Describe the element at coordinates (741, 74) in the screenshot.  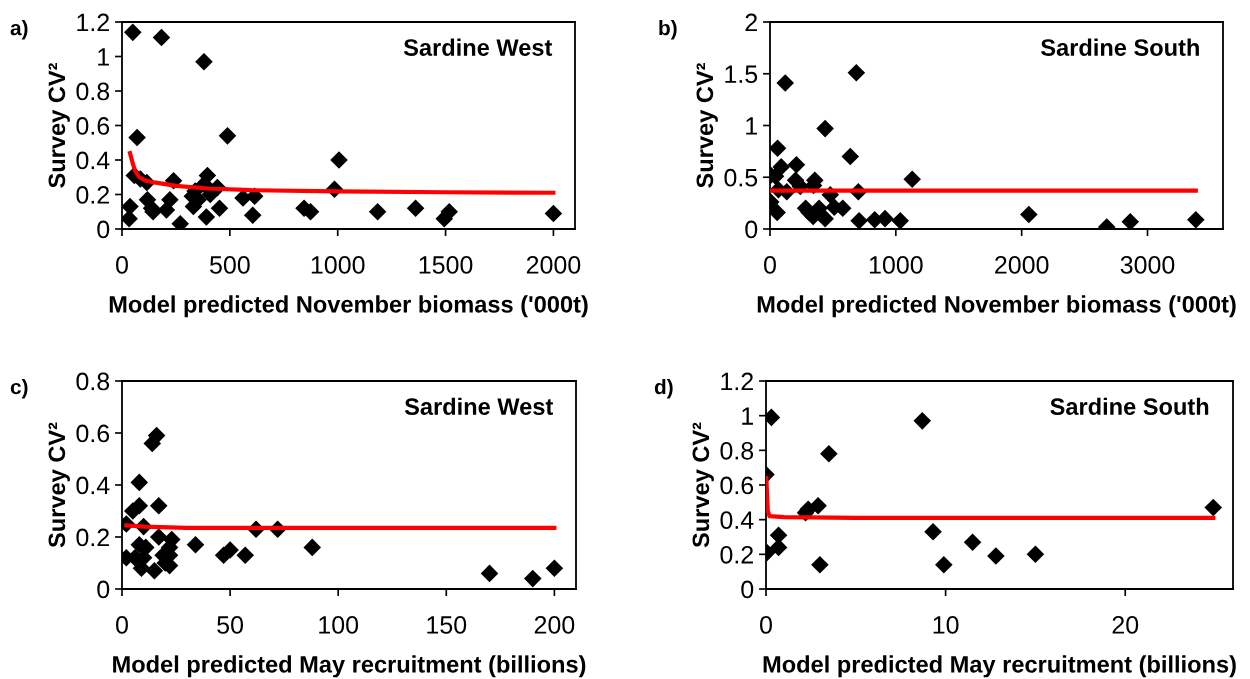
I see `y-tick-label: 1.5` at that location.